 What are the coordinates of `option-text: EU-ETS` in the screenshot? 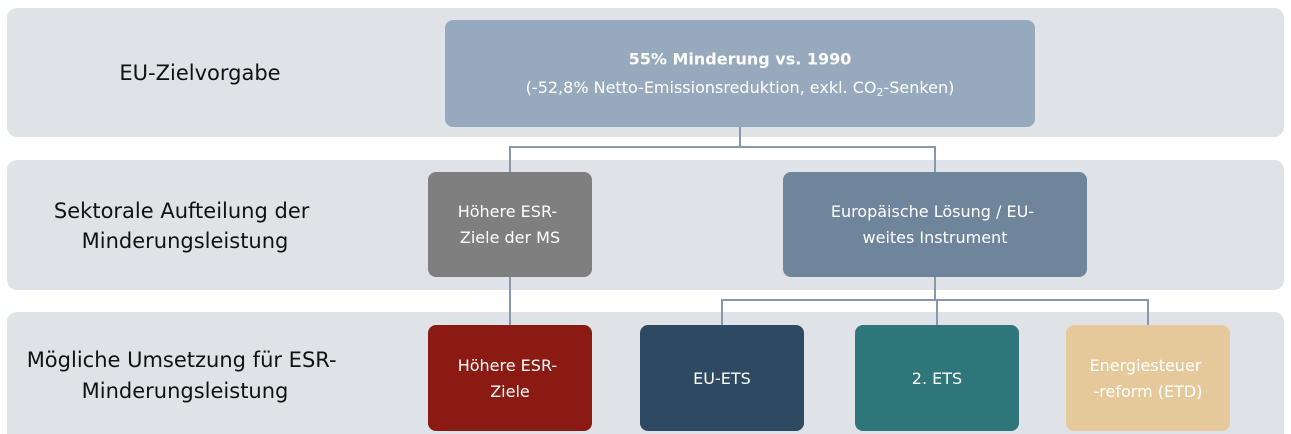 It's located at (722, 378).